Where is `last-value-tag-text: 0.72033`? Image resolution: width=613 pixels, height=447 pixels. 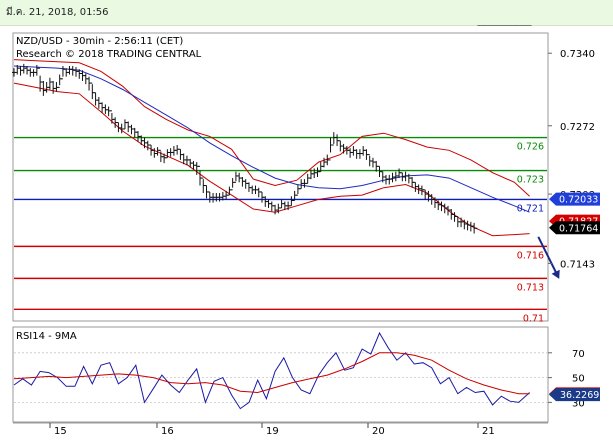 last-value-tag-text: 0.72033 is located at coordinates (578, 200).